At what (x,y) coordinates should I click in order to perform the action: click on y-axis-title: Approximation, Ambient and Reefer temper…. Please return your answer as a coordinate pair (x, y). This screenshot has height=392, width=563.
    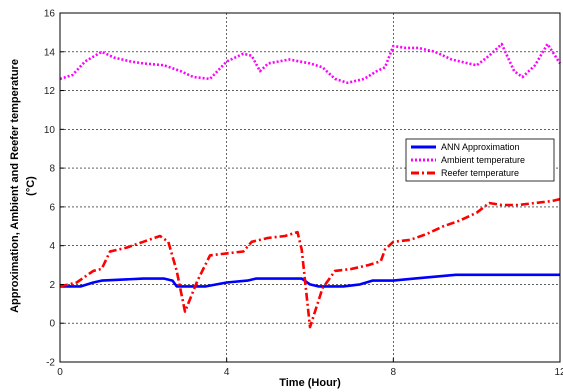
    Looking at the image, I should click on (15, 186).